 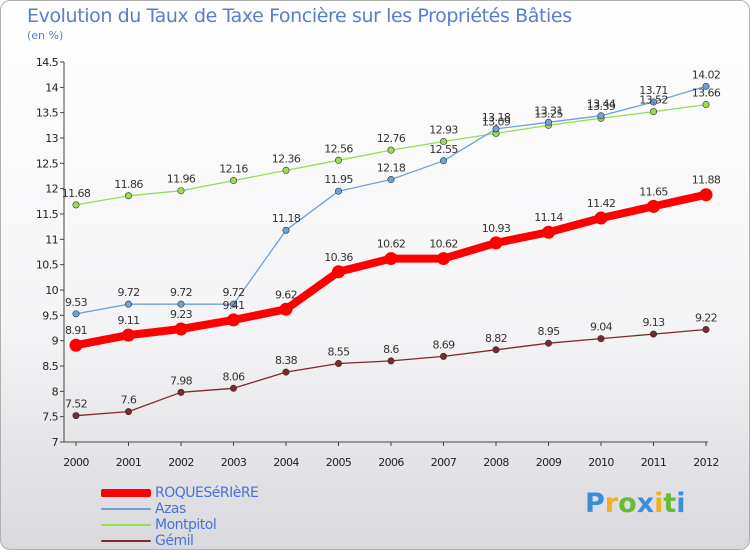 What do you see at coordinates (706, 93) in the screenshot?
I see `data-label-montpitol: 13.66` at bounding box center [706, 93].